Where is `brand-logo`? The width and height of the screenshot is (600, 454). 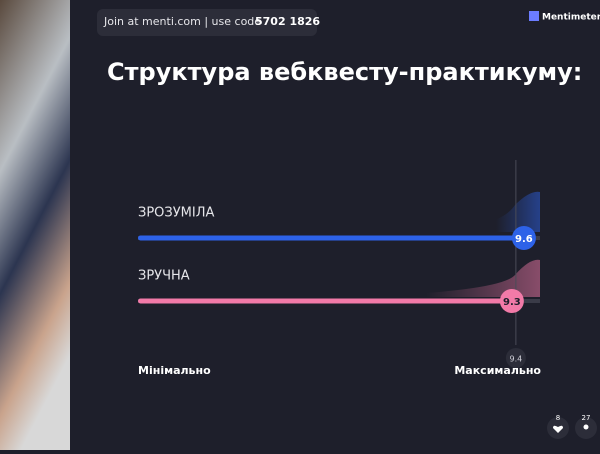
brand-logo is located at coordinates (534, 16).